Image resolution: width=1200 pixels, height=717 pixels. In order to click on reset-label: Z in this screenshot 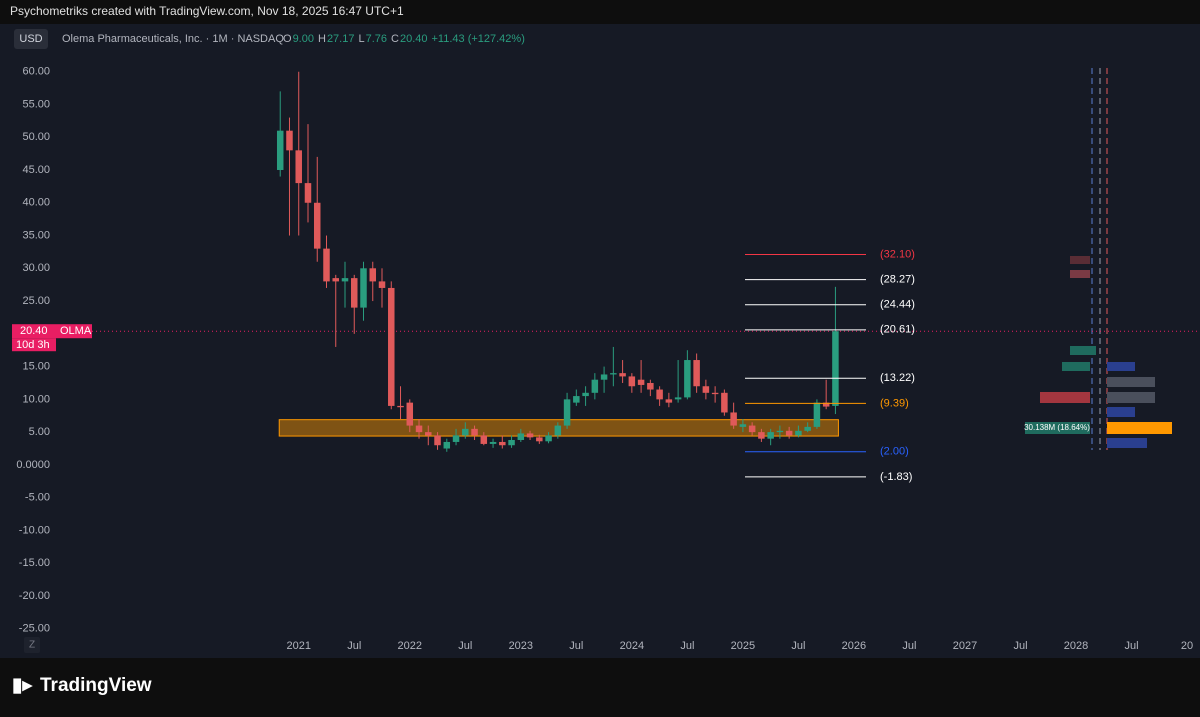, I will do `click(32, 645)`.